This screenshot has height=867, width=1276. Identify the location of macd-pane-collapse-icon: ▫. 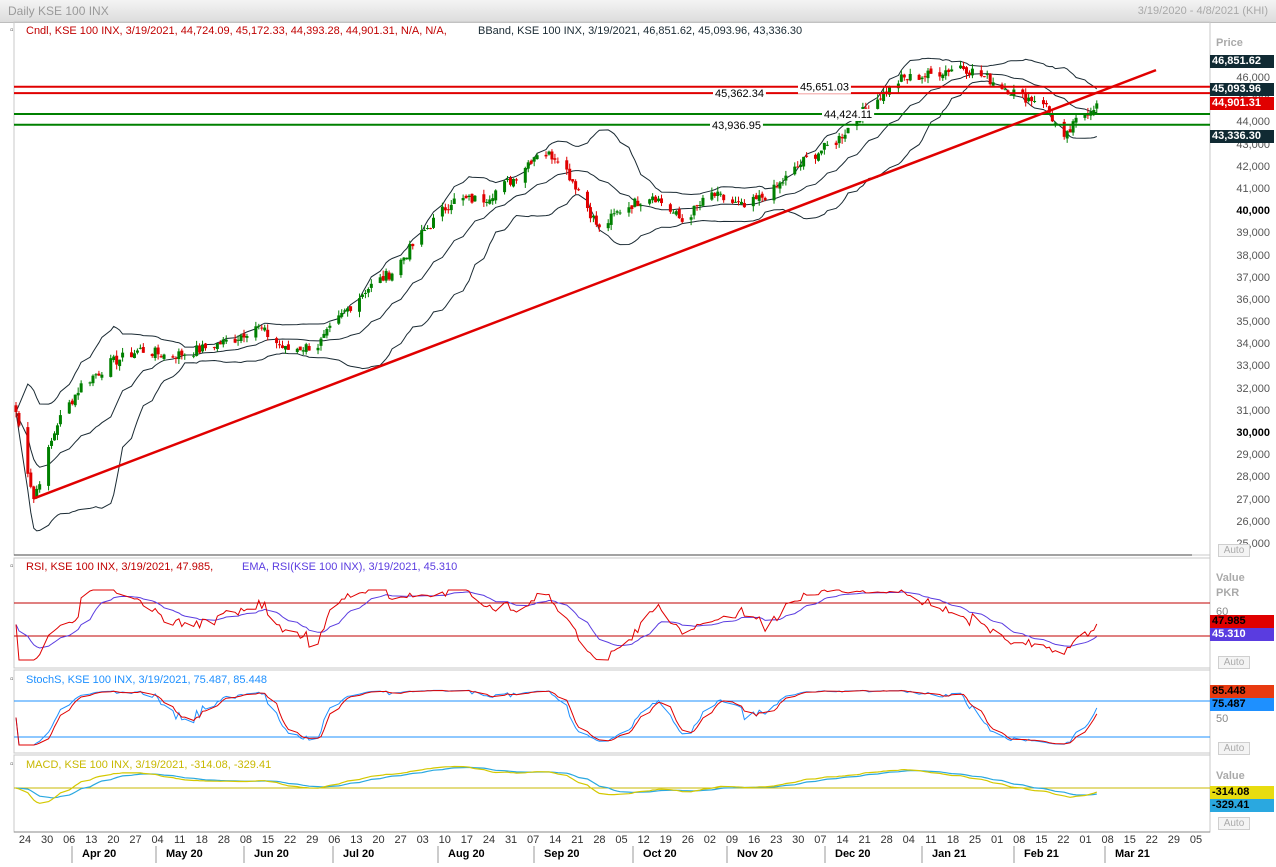
(12, 764).